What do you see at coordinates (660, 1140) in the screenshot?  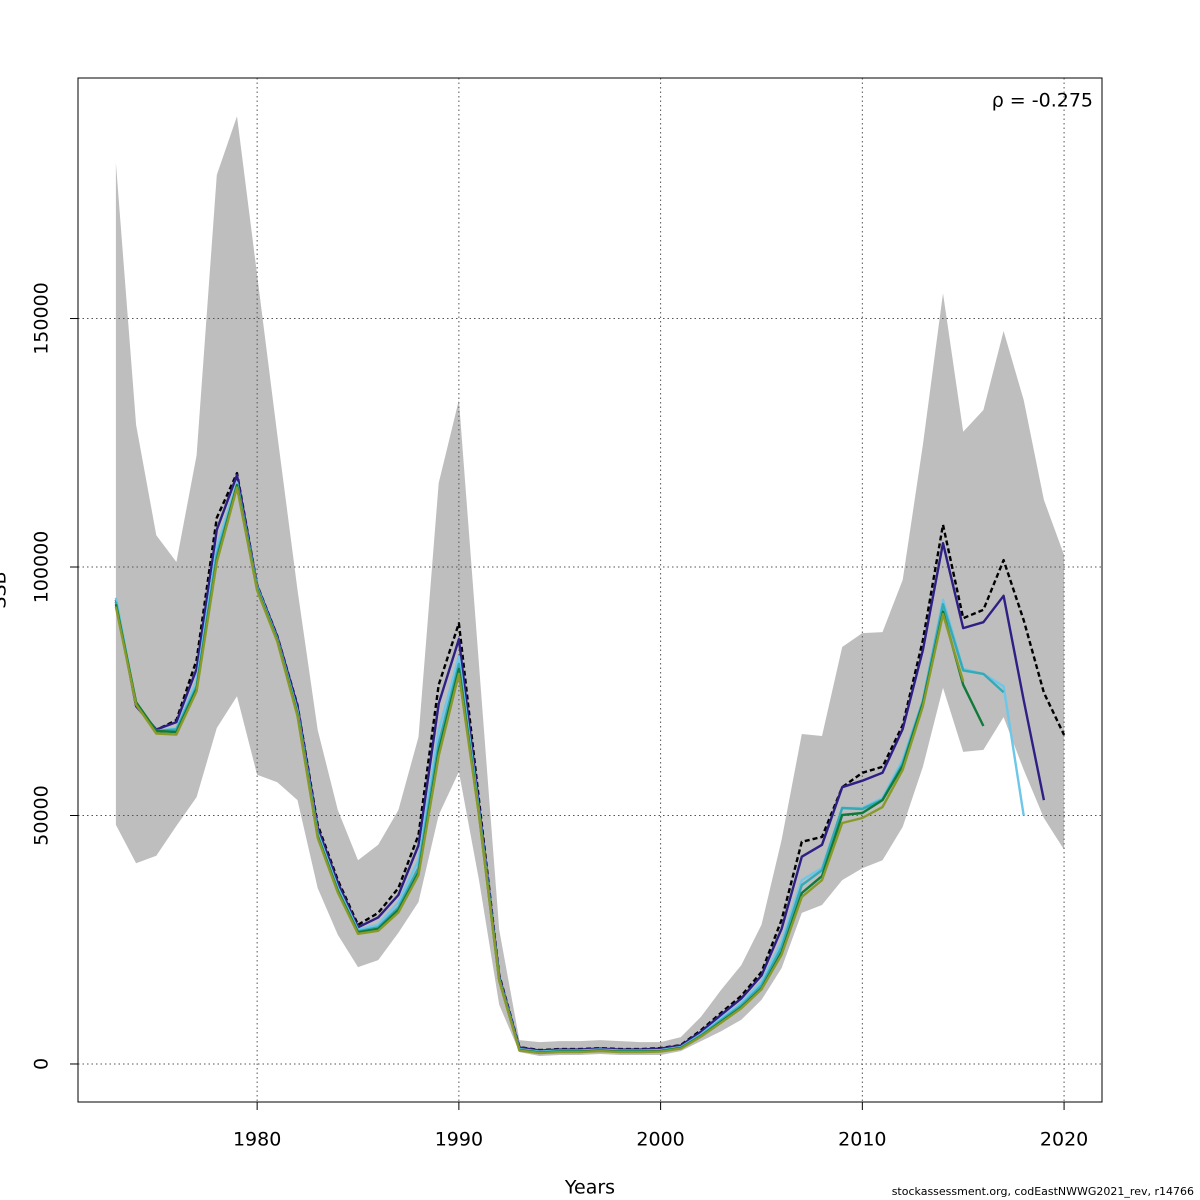 I see `x-tick-label: 2000` at bounding box center [660, 1140].